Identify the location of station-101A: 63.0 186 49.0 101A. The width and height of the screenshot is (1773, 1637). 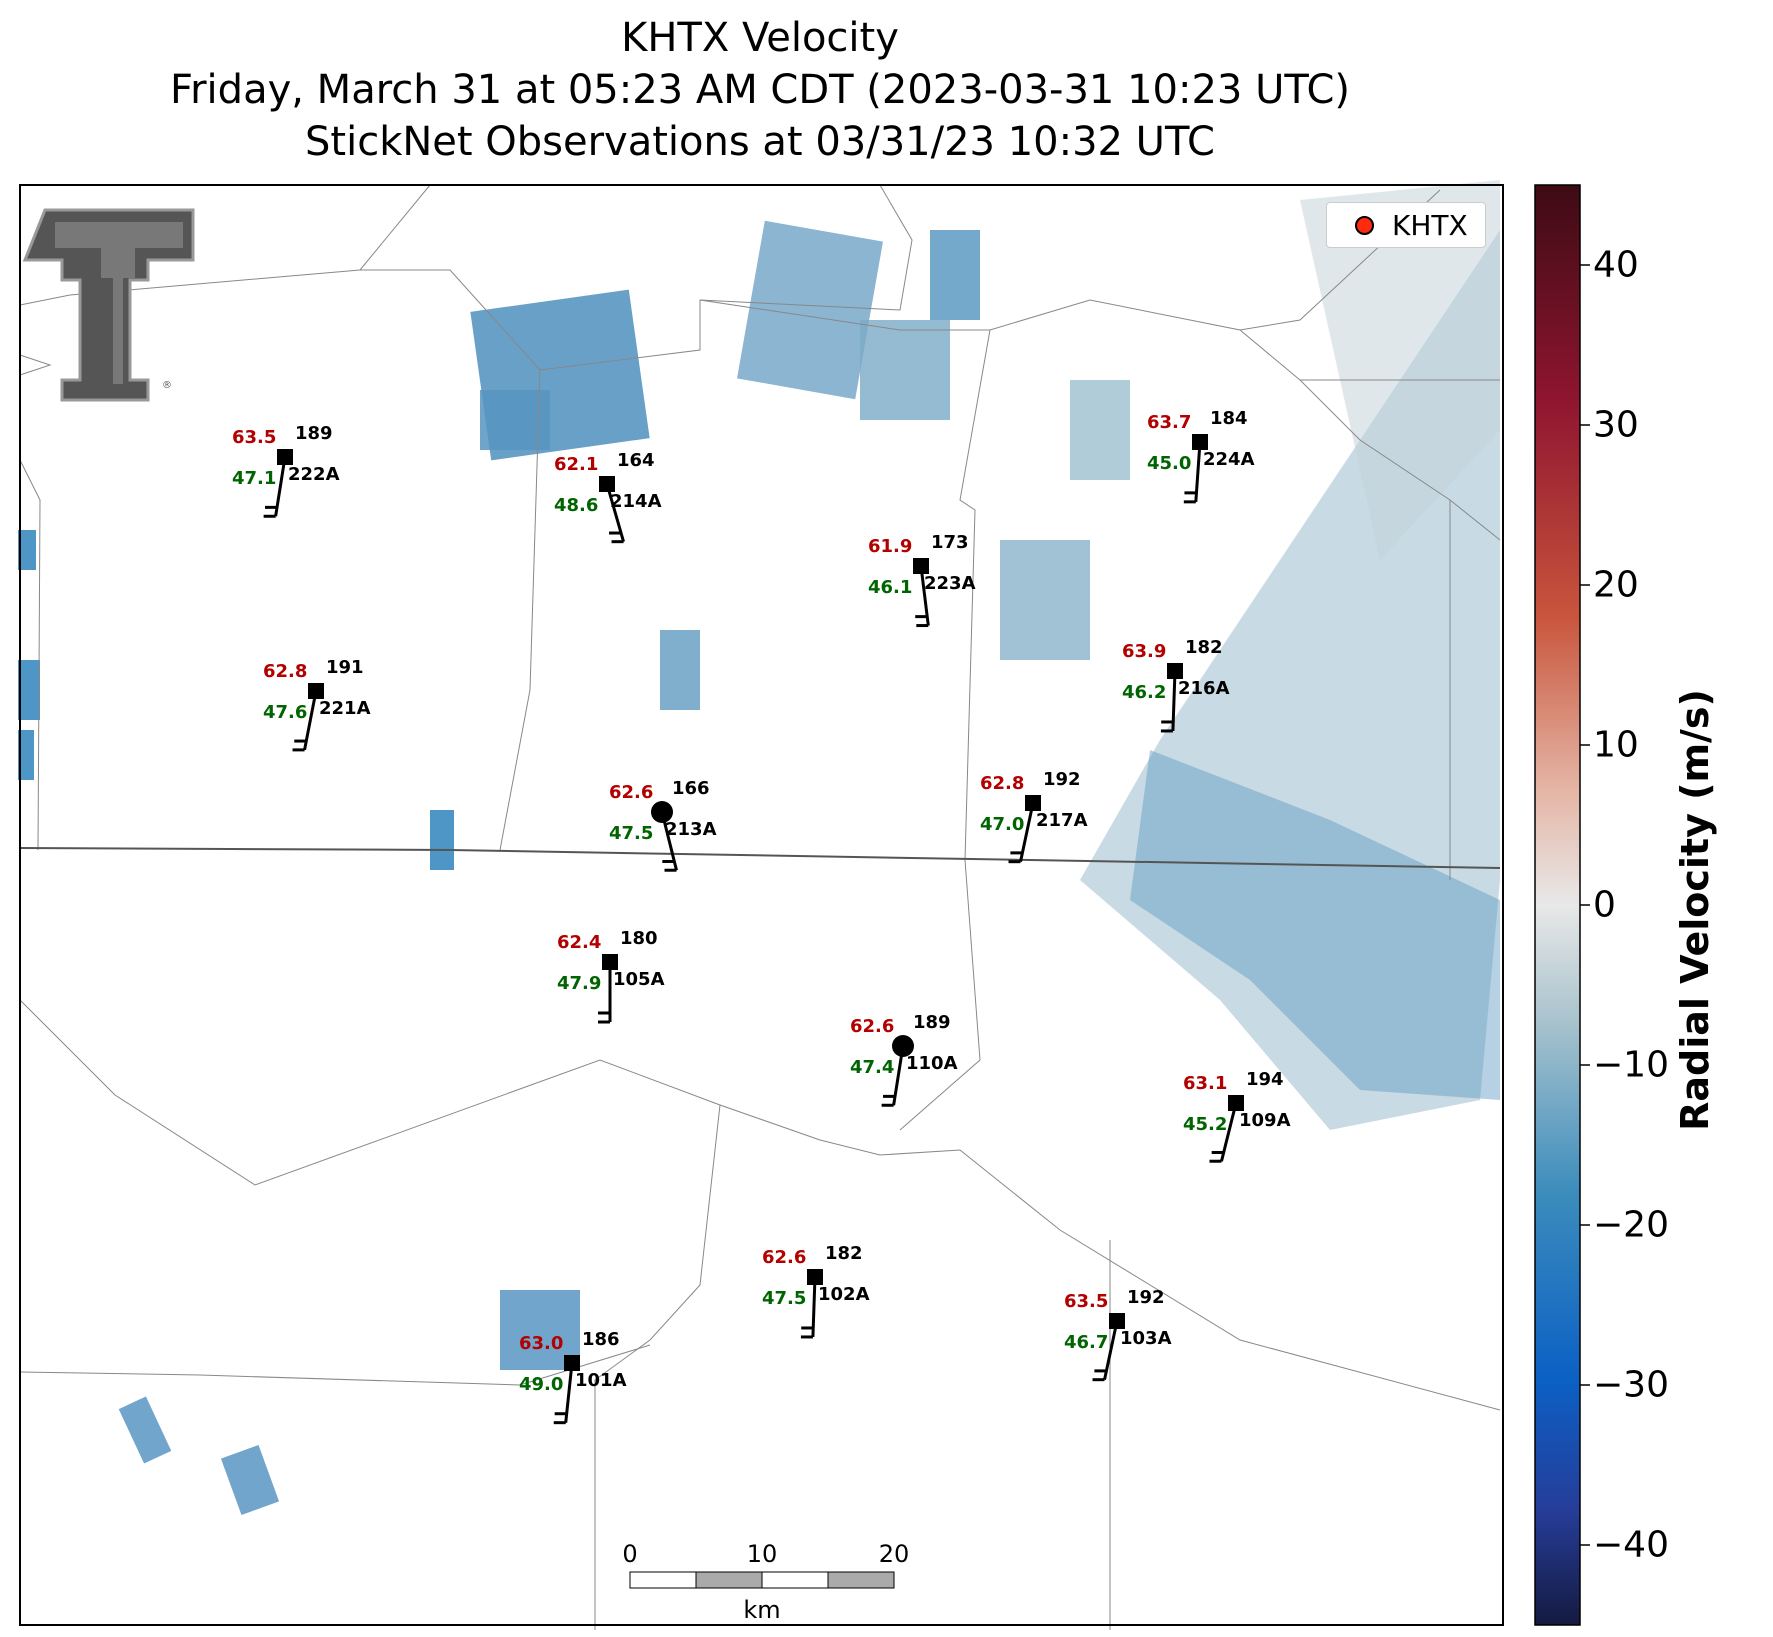
(573, 1377).